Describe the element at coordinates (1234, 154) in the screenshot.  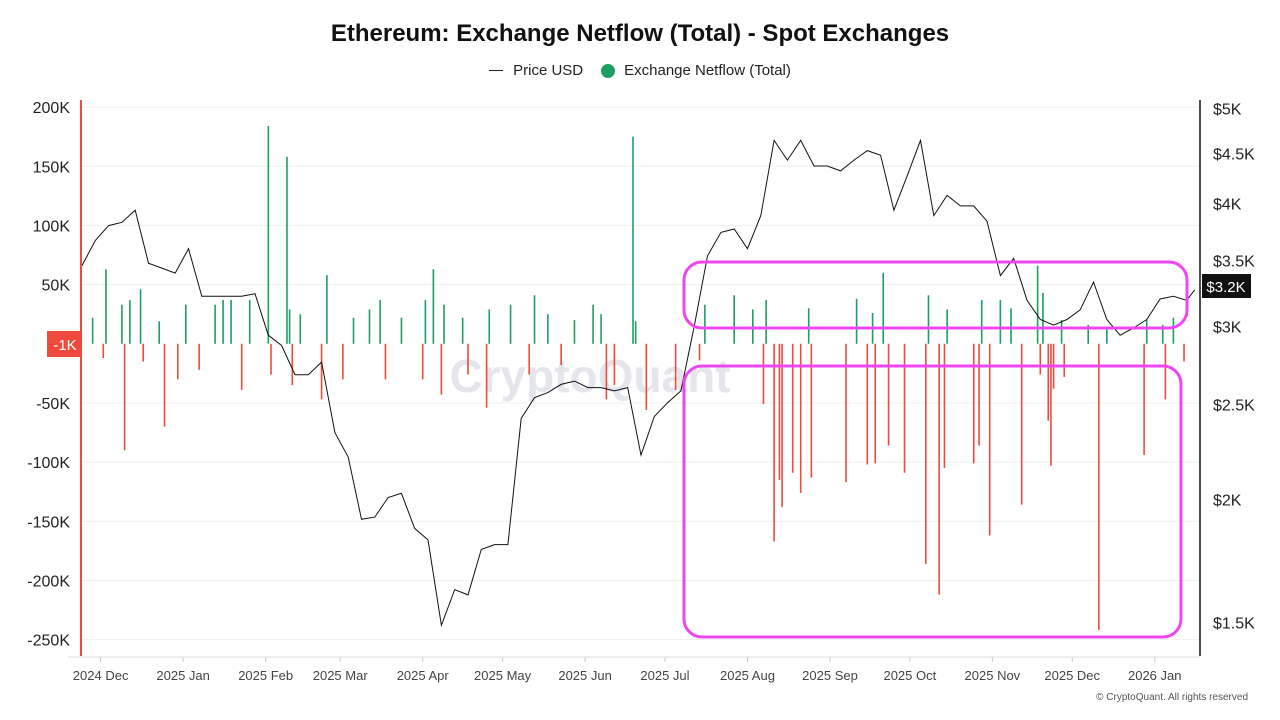
I see `right-tick-label: $4.5K` at that location.